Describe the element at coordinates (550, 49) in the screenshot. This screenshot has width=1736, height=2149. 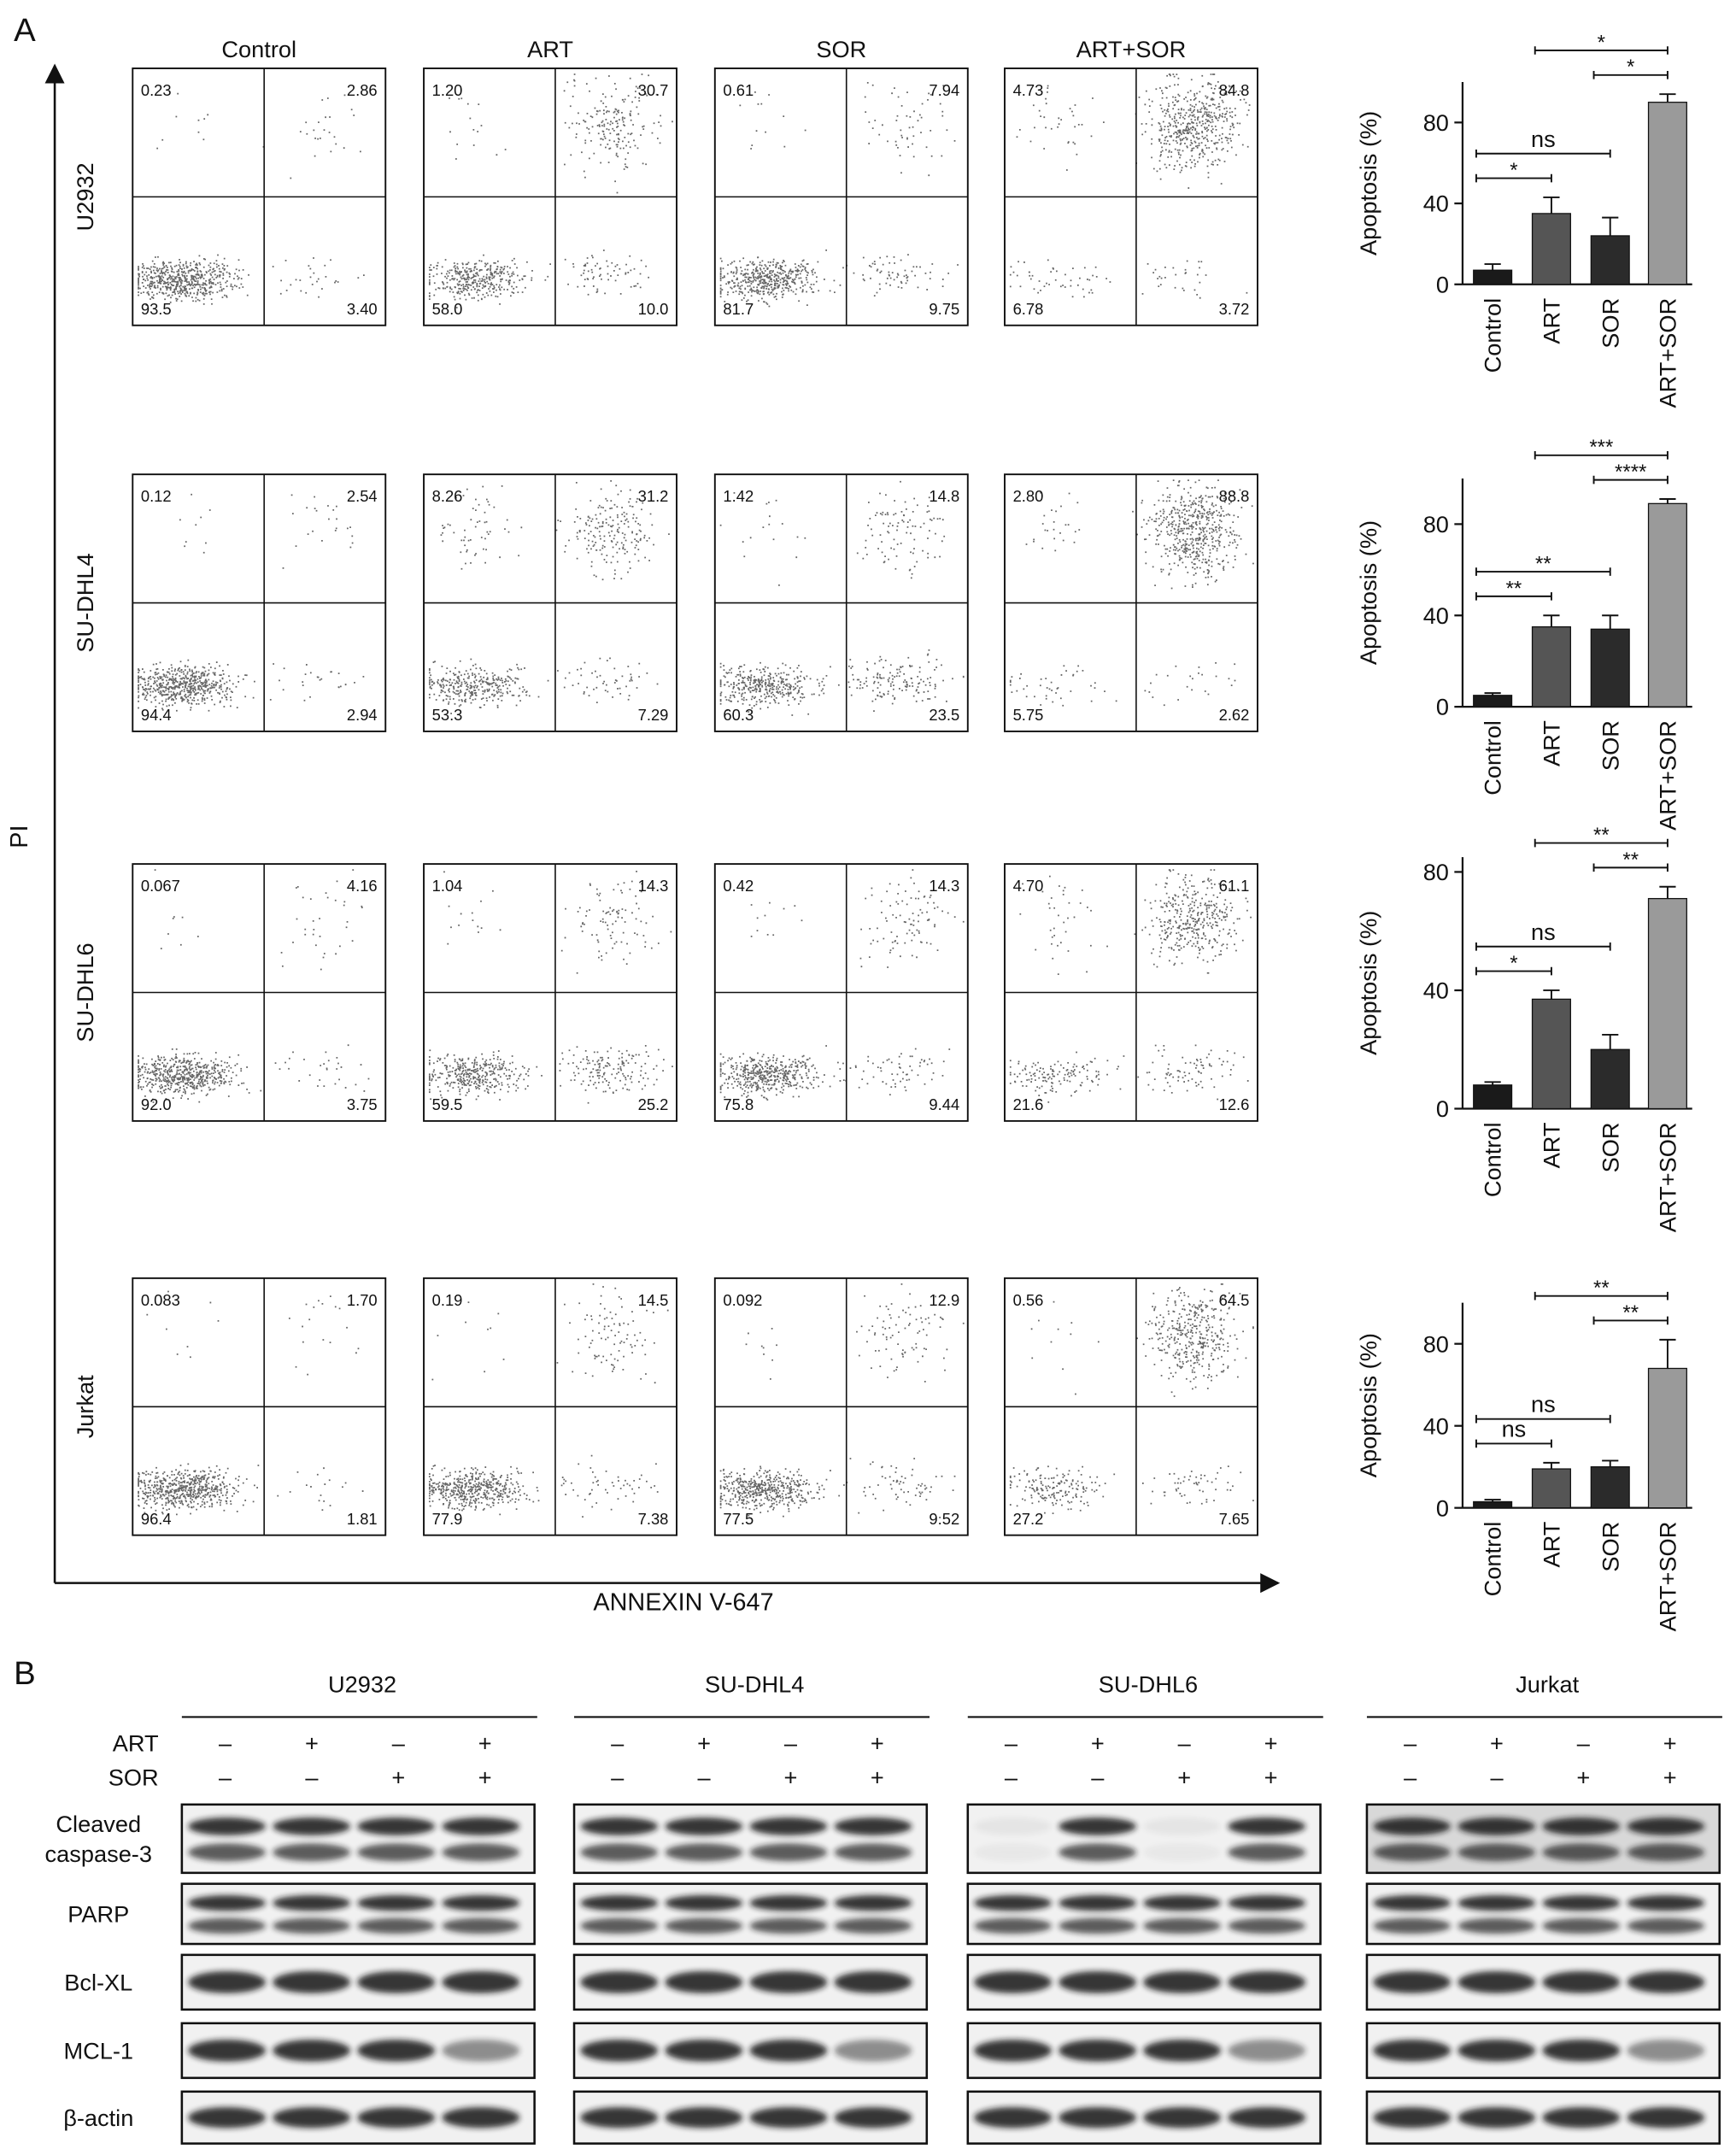
I see `condition-label: ART` at that location.